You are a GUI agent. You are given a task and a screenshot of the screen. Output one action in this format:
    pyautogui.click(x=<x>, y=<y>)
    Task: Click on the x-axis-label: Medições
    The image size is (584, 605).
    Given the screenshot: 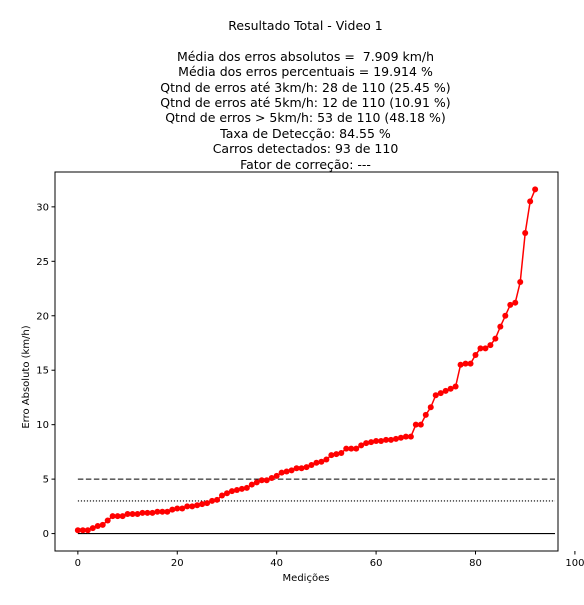 What is the action you would take?
    pyautogui.click(x=306, y=578)
    